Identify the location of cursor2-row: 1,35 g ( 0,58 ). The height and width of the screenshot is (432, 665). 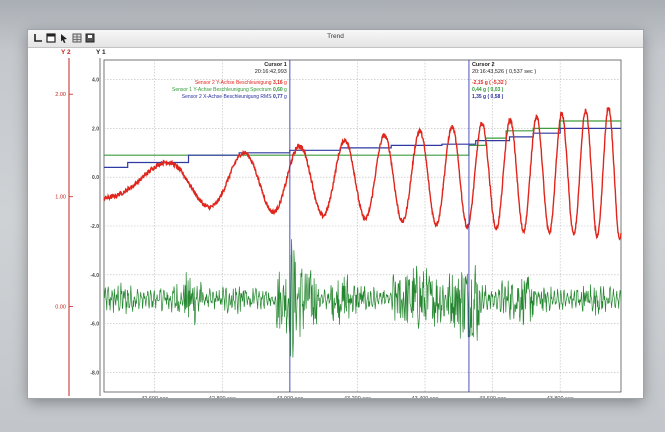
(488, 97).